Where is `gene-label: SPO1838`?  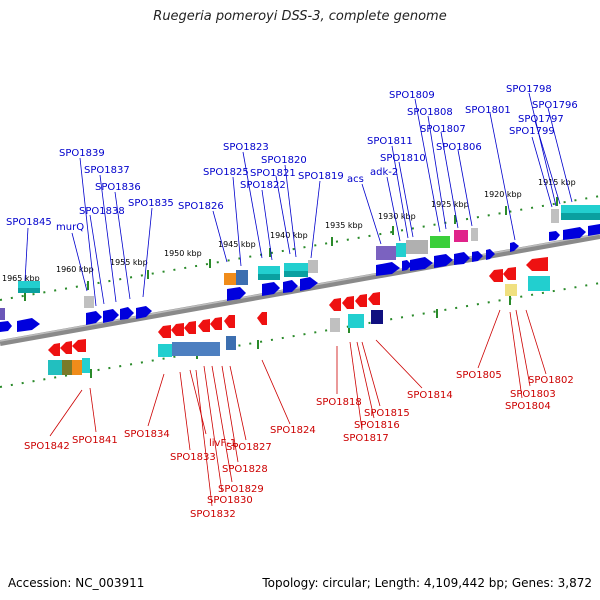 gene-label: SPO1838 is located at coordinates (102, 211).